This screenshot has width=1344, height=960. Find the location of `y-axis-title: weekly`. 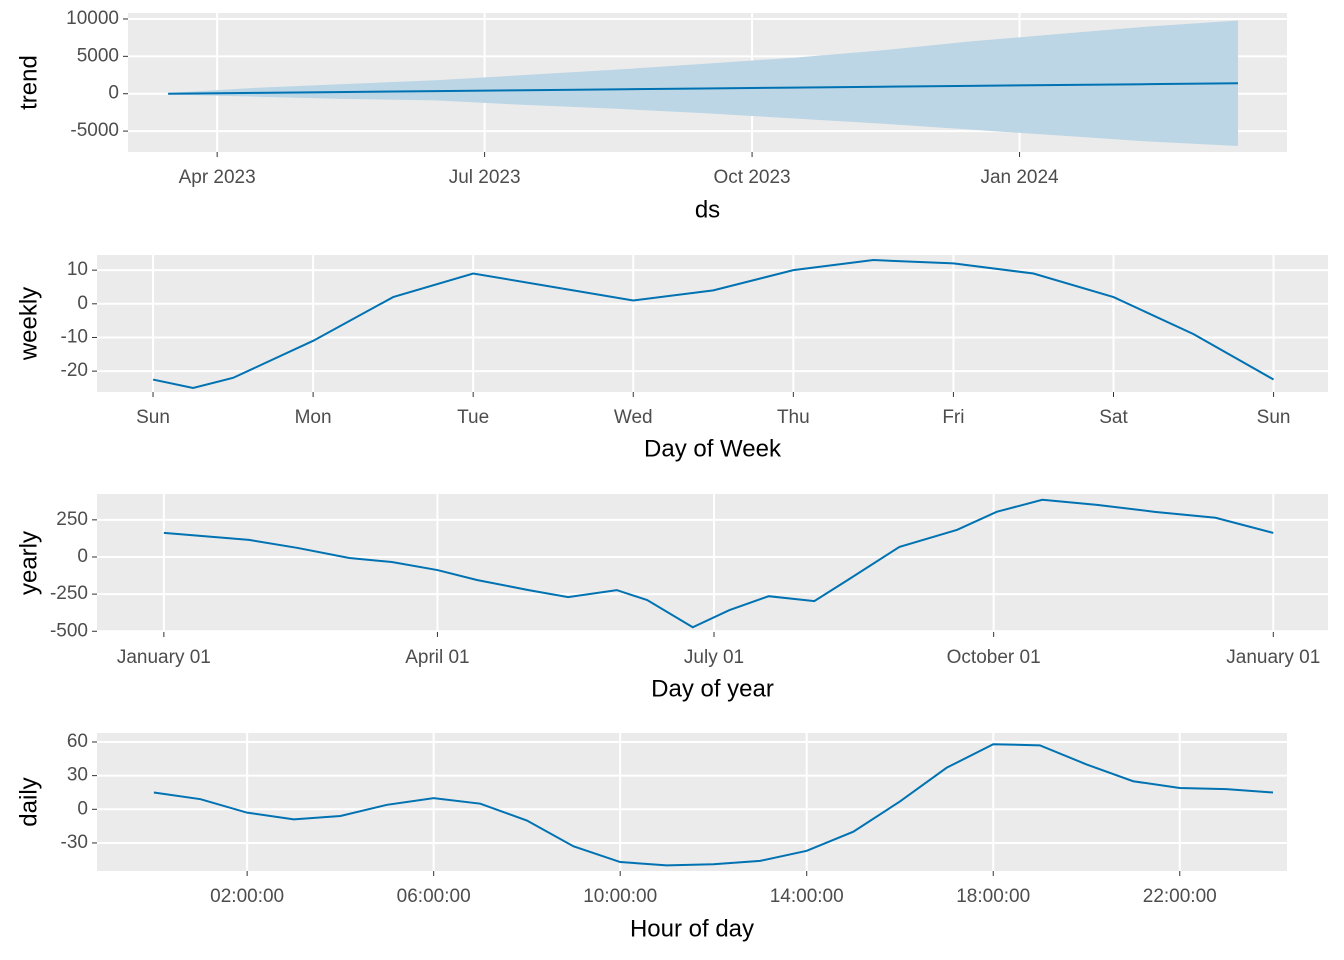

y-axis-title: weekly is located at coordinates (28, 324).